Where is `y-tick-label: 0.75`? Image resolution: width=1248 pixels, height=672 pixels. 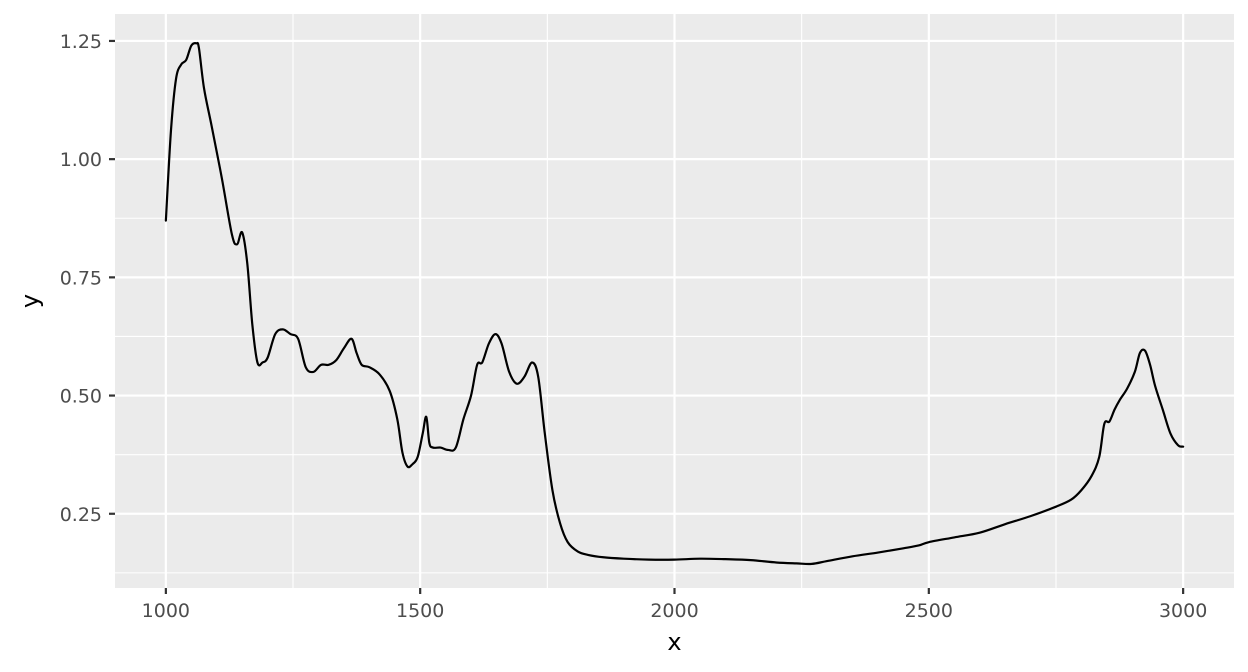
y-tick-label: 0.75 is located at coordinates (81, 278).